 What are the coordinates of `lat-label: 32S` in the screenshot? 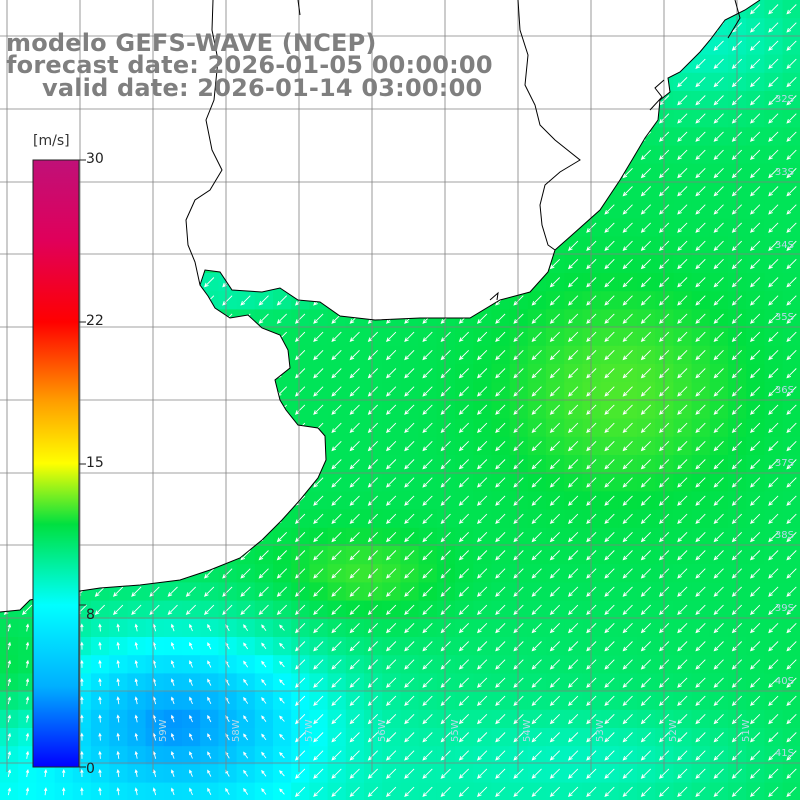 It's located at (784, 99).